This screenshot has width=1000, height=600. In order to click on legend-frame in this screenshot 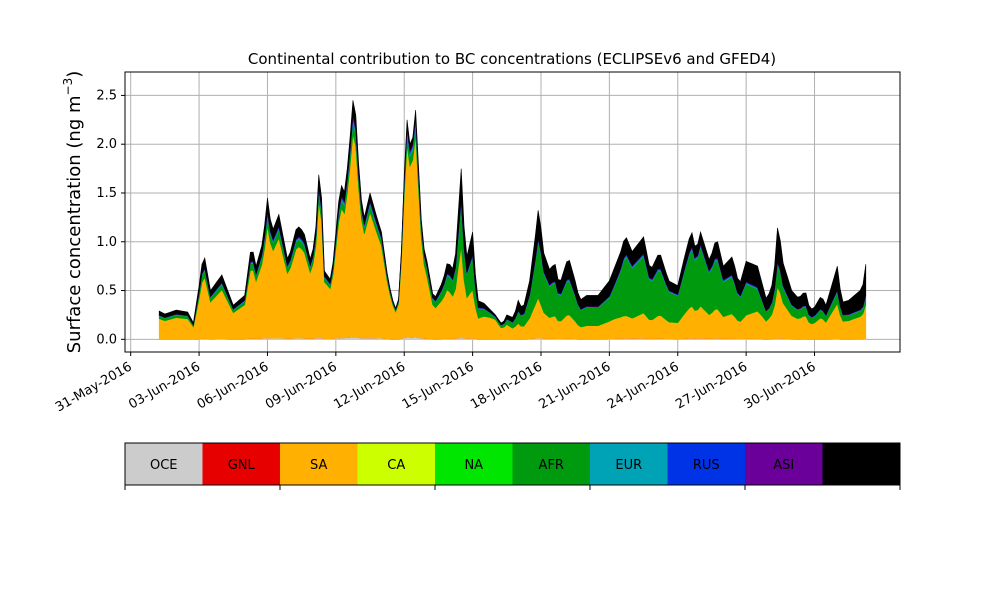, I will do `click(512, 464)`.